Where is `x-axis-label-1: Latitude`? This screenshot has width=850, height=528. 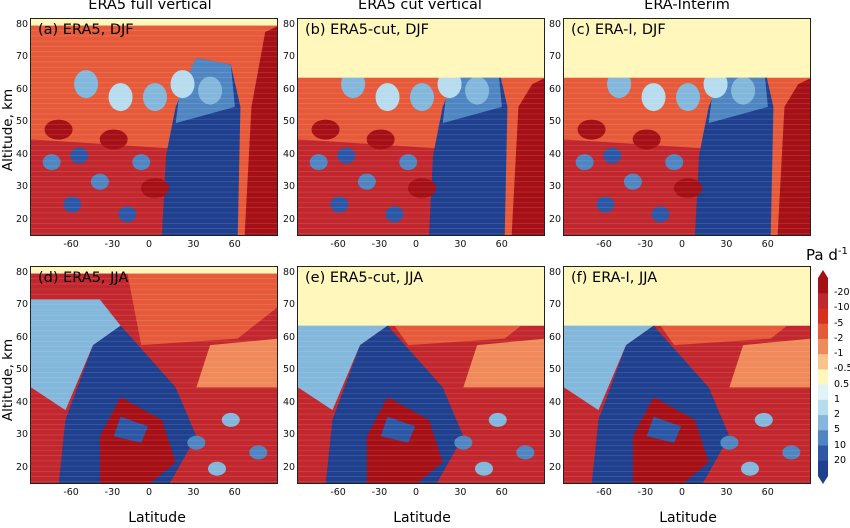
x-axis-label-1: Latitude is located at coordinates (157, 518).